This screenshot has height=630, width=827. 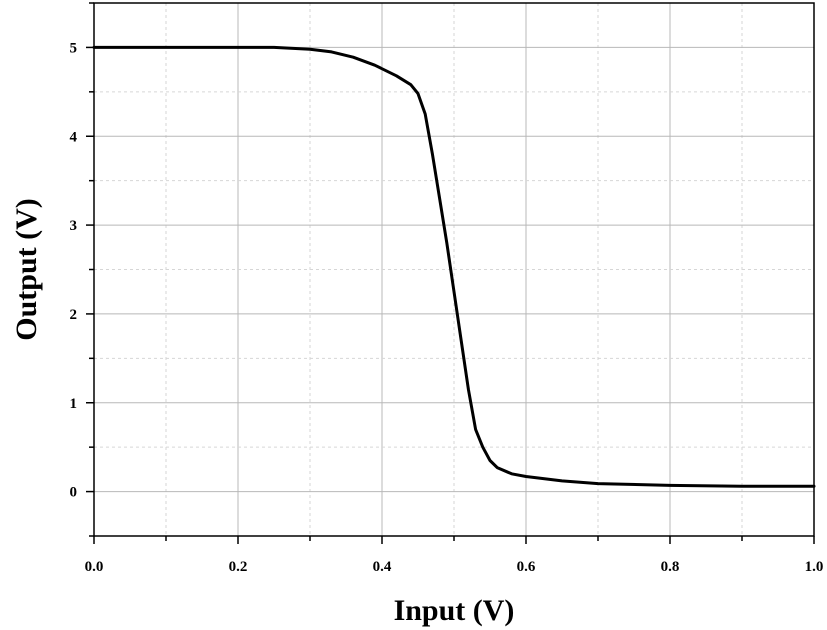 What do you see at coordinates (74, 493) in the screenshot?
I see `y-tick-label: 0` at bounding box center [74, 493].